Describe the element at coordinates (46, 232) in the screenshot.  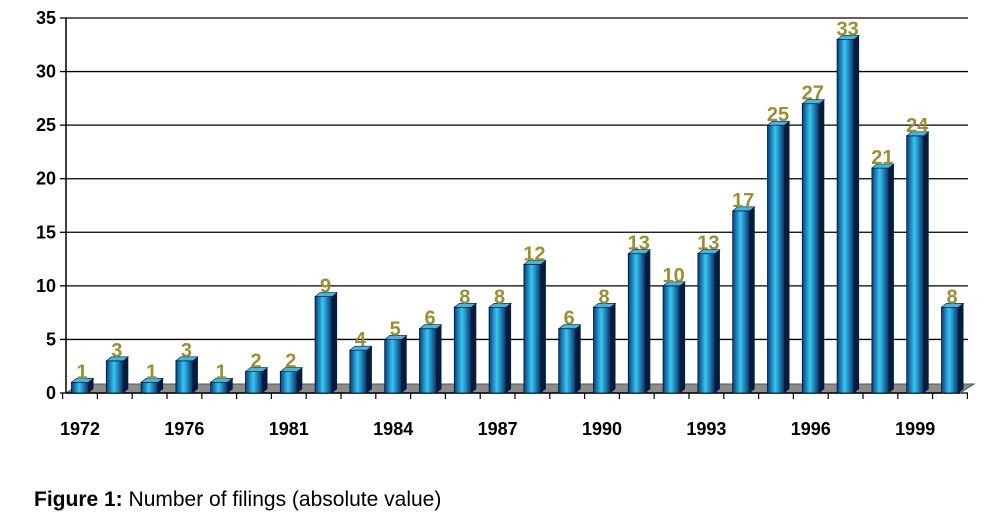
I see `y-tick-label: 15` at that location.